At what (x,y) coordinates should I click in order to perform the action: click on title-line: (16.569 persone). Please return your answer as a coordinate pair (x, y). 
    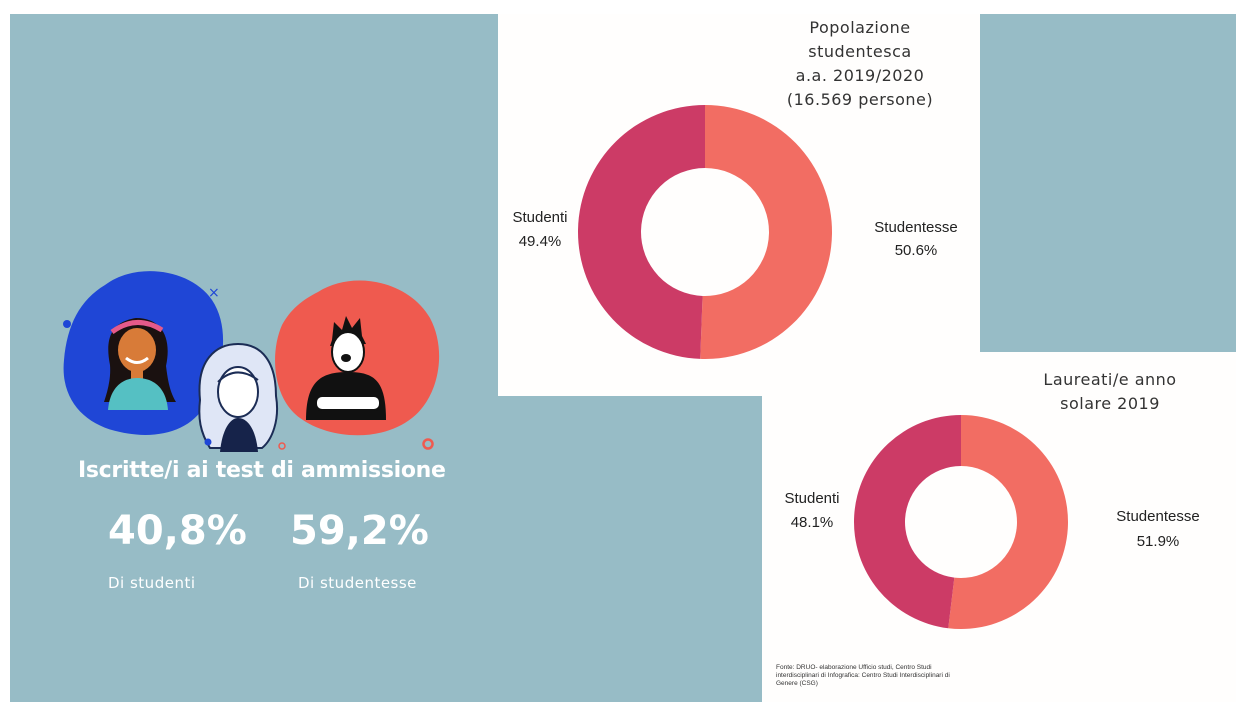
    Looking at the image, I should click on (860, 99).